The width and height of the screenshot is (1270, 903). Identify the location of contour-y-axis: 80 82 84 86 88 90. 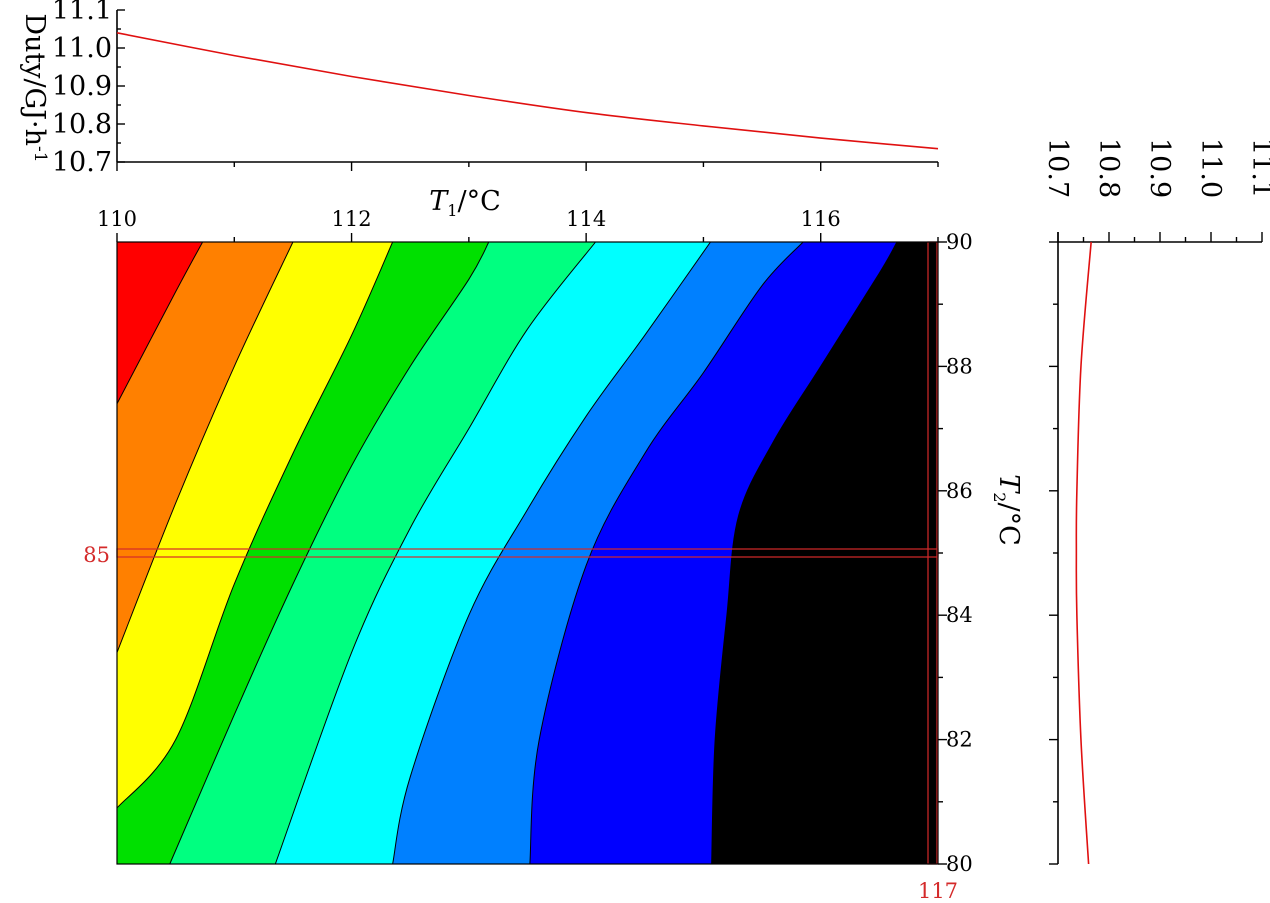
(955, 553).